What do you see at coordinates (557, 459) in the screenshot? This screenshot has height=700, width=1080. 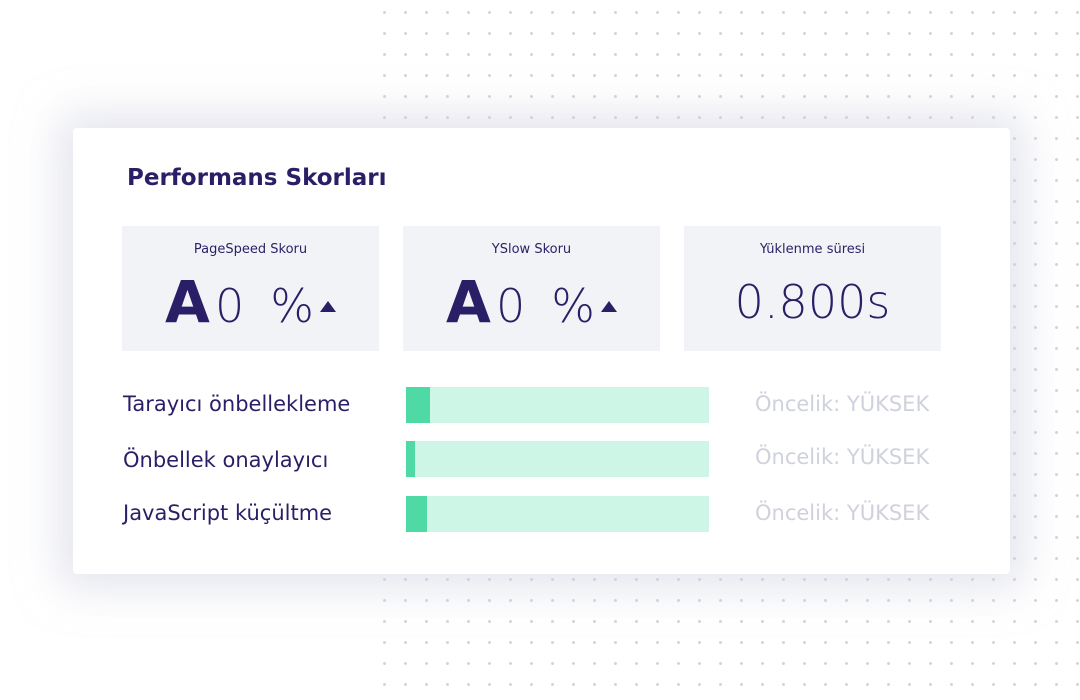 I see `rule-progress-bar-cache-validator` at bounding box center [557, 459].